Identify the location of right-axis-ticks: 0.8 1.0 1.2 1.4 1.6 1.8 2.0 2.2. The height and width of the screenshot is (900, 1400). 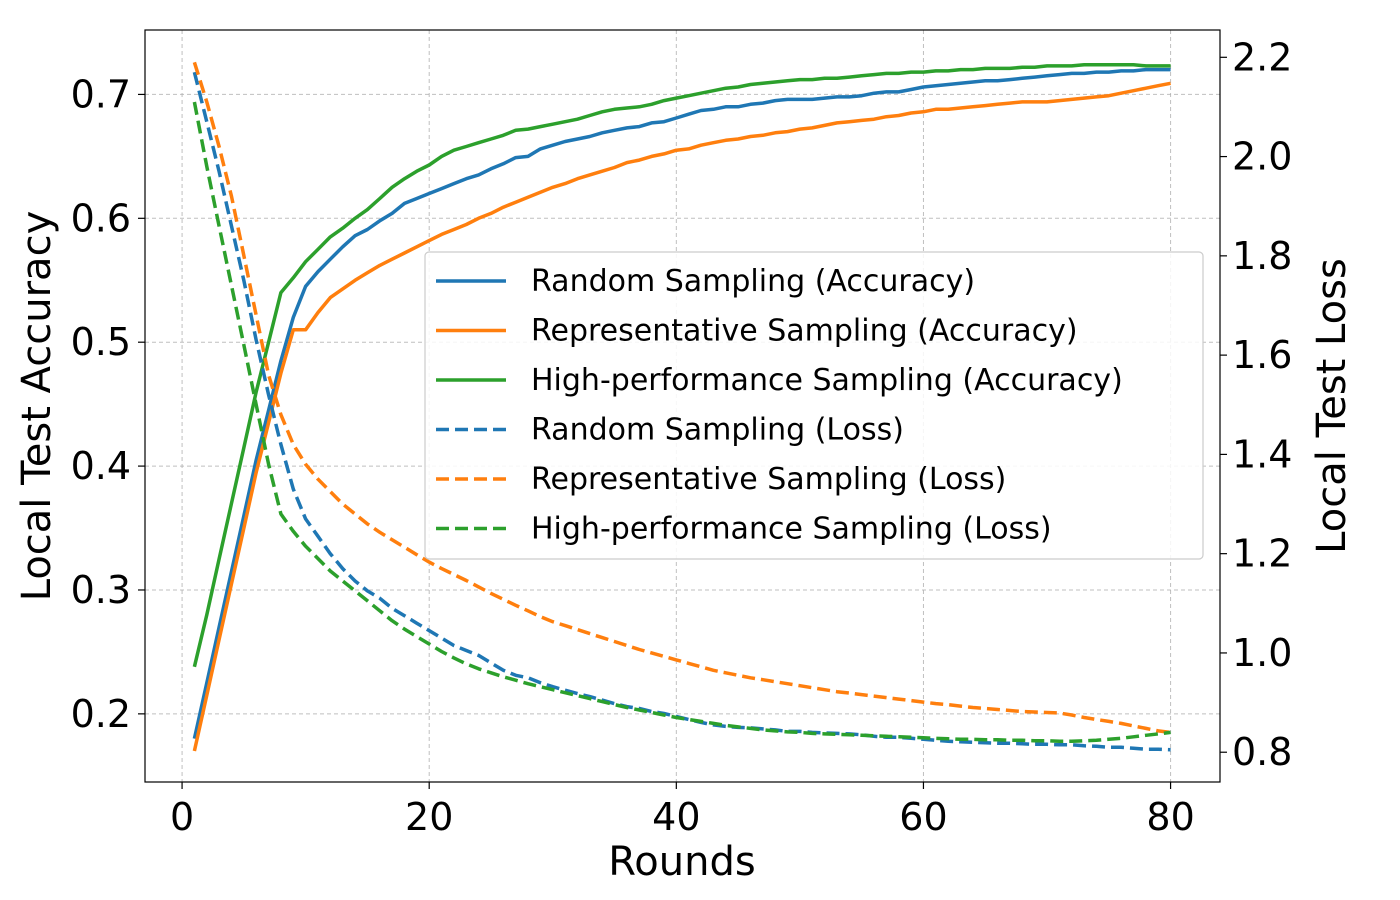
(1256, 404).